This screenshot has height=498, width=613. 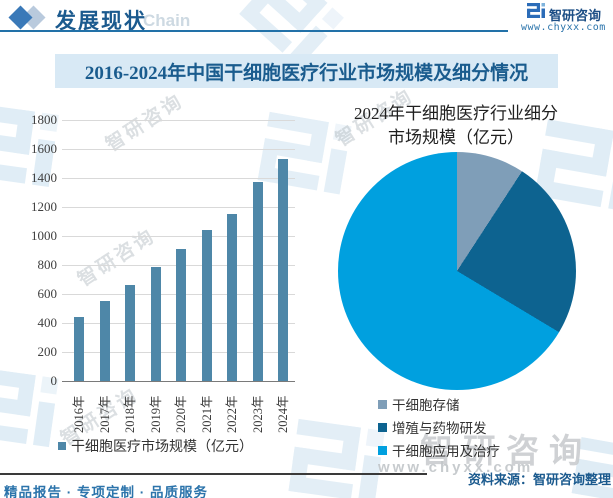 What do you see at coordinates (44, 119) in the screenshot?
I see `y-axis-tick-label: 1800` at bounding box center [44, 119].